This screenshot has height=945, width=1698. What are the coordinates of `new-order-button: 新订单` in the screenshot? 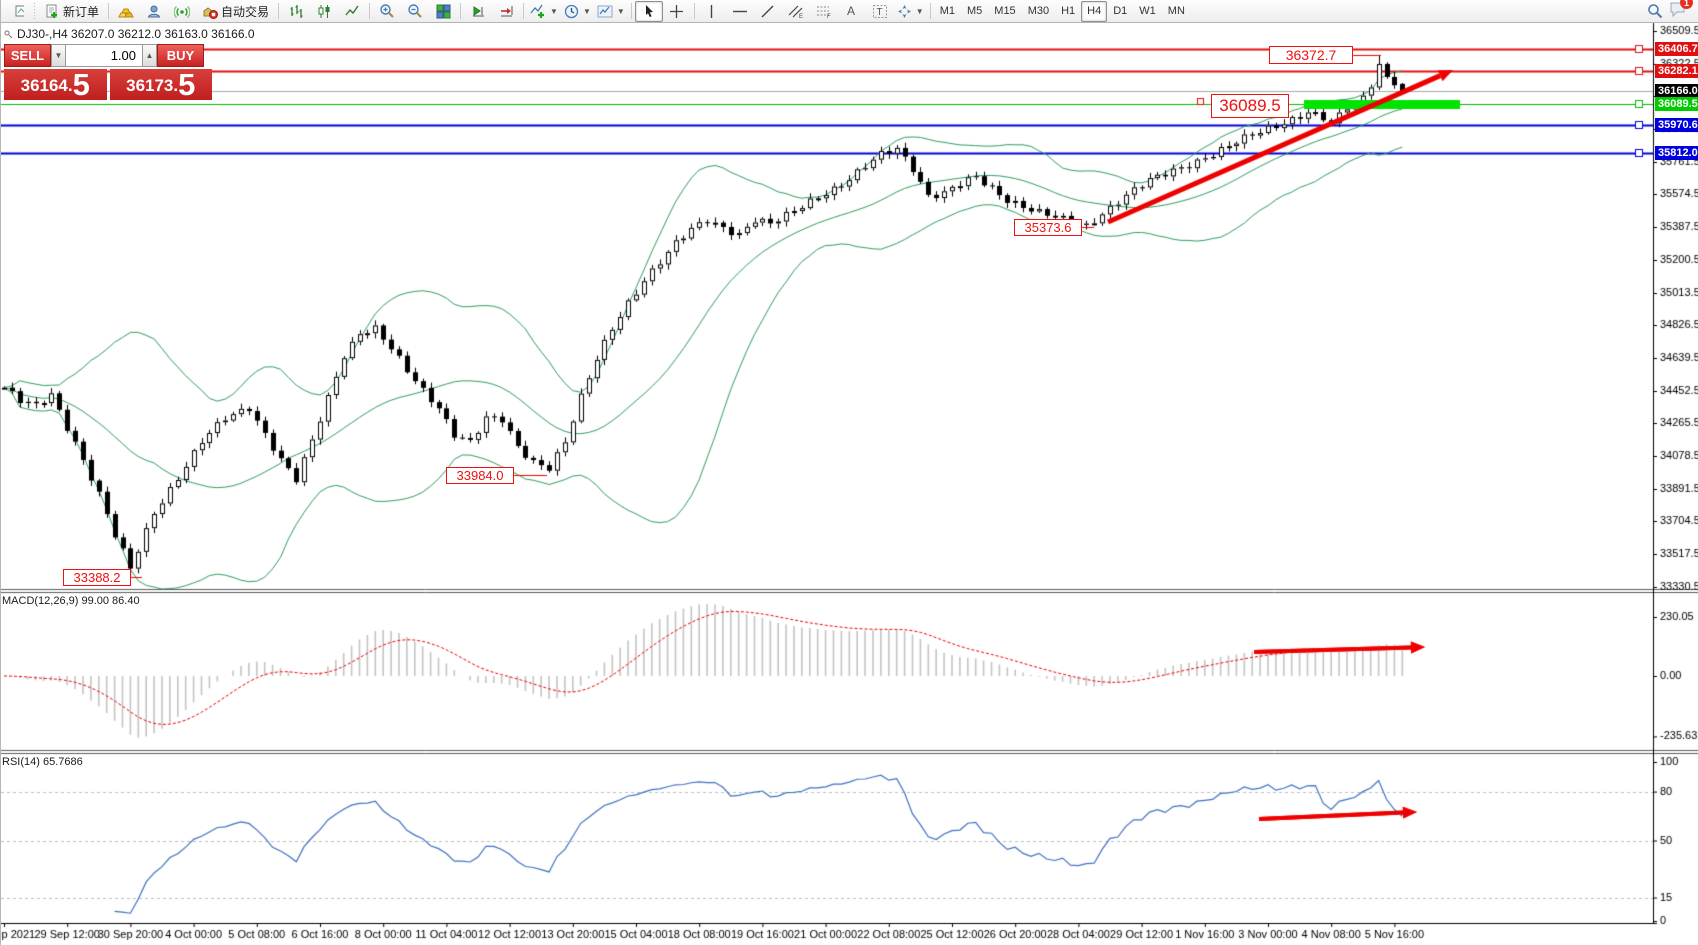 It's located at (72, 11).